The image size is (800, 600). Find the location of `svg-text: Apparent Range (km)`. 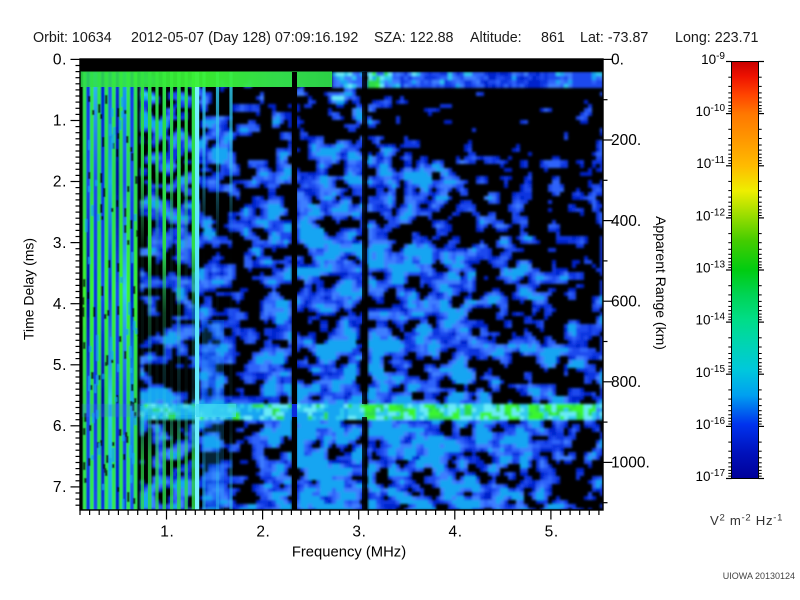

svg-text: Apparent Range (km) is located at coordinates (661, 283).